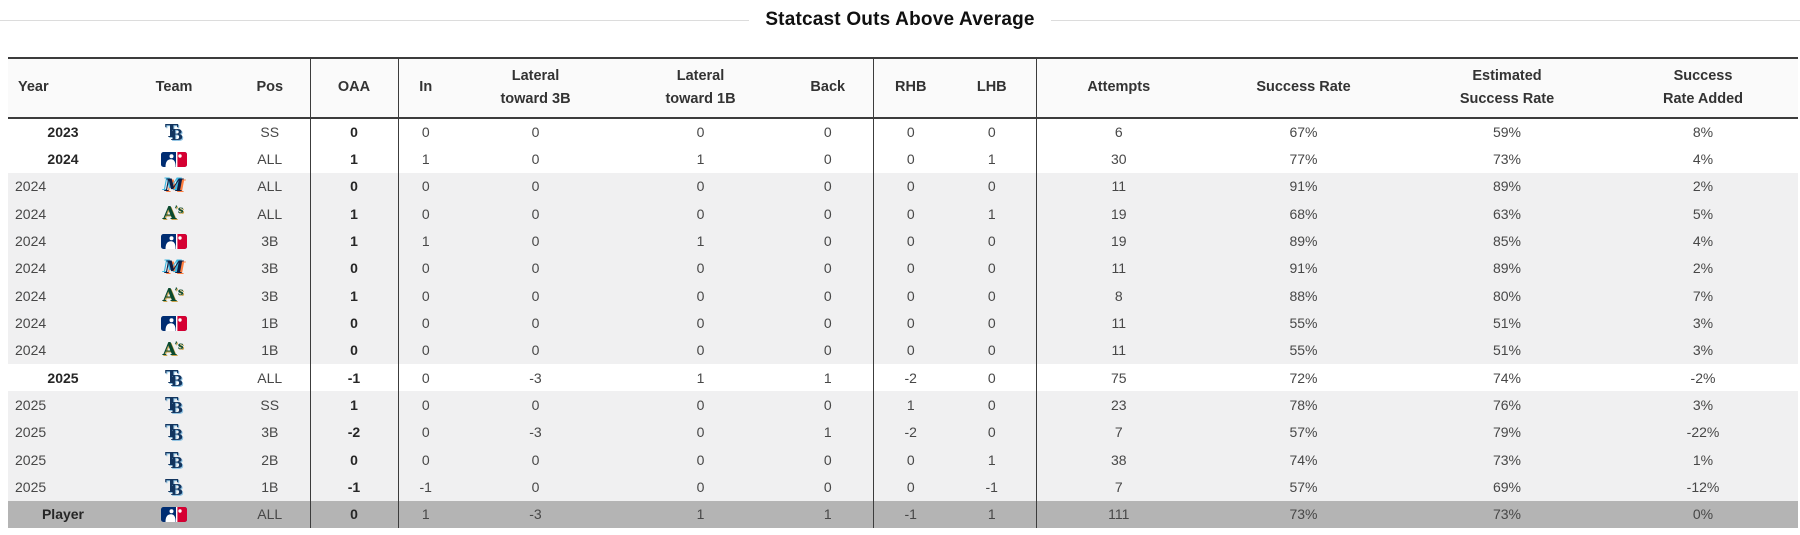 The width and height of the screenshot is (1800, 535). Describe the element at coordinates (1507, 404) in the screenshot. I see `est-success-rate-cell: 76%` at that location.